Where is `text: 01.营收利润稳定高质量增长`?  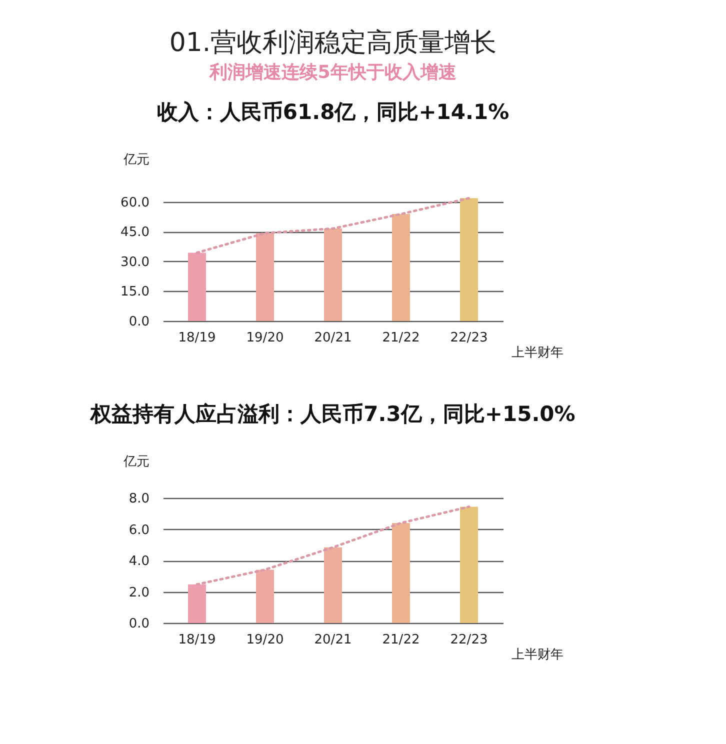 text: 01.营收利润稳定高质量增长 is located at coordinates (333, 43).